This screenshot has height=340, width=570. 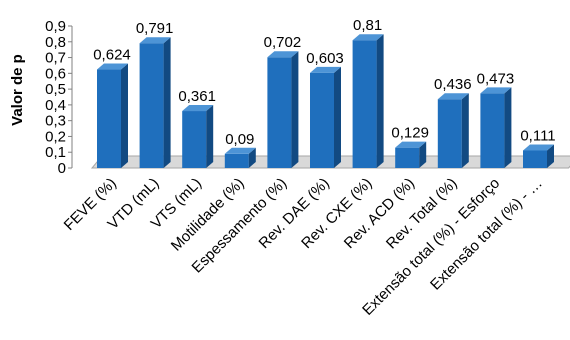 I want to click on y-tick-label: 0,2, so click(x=55, y=136).